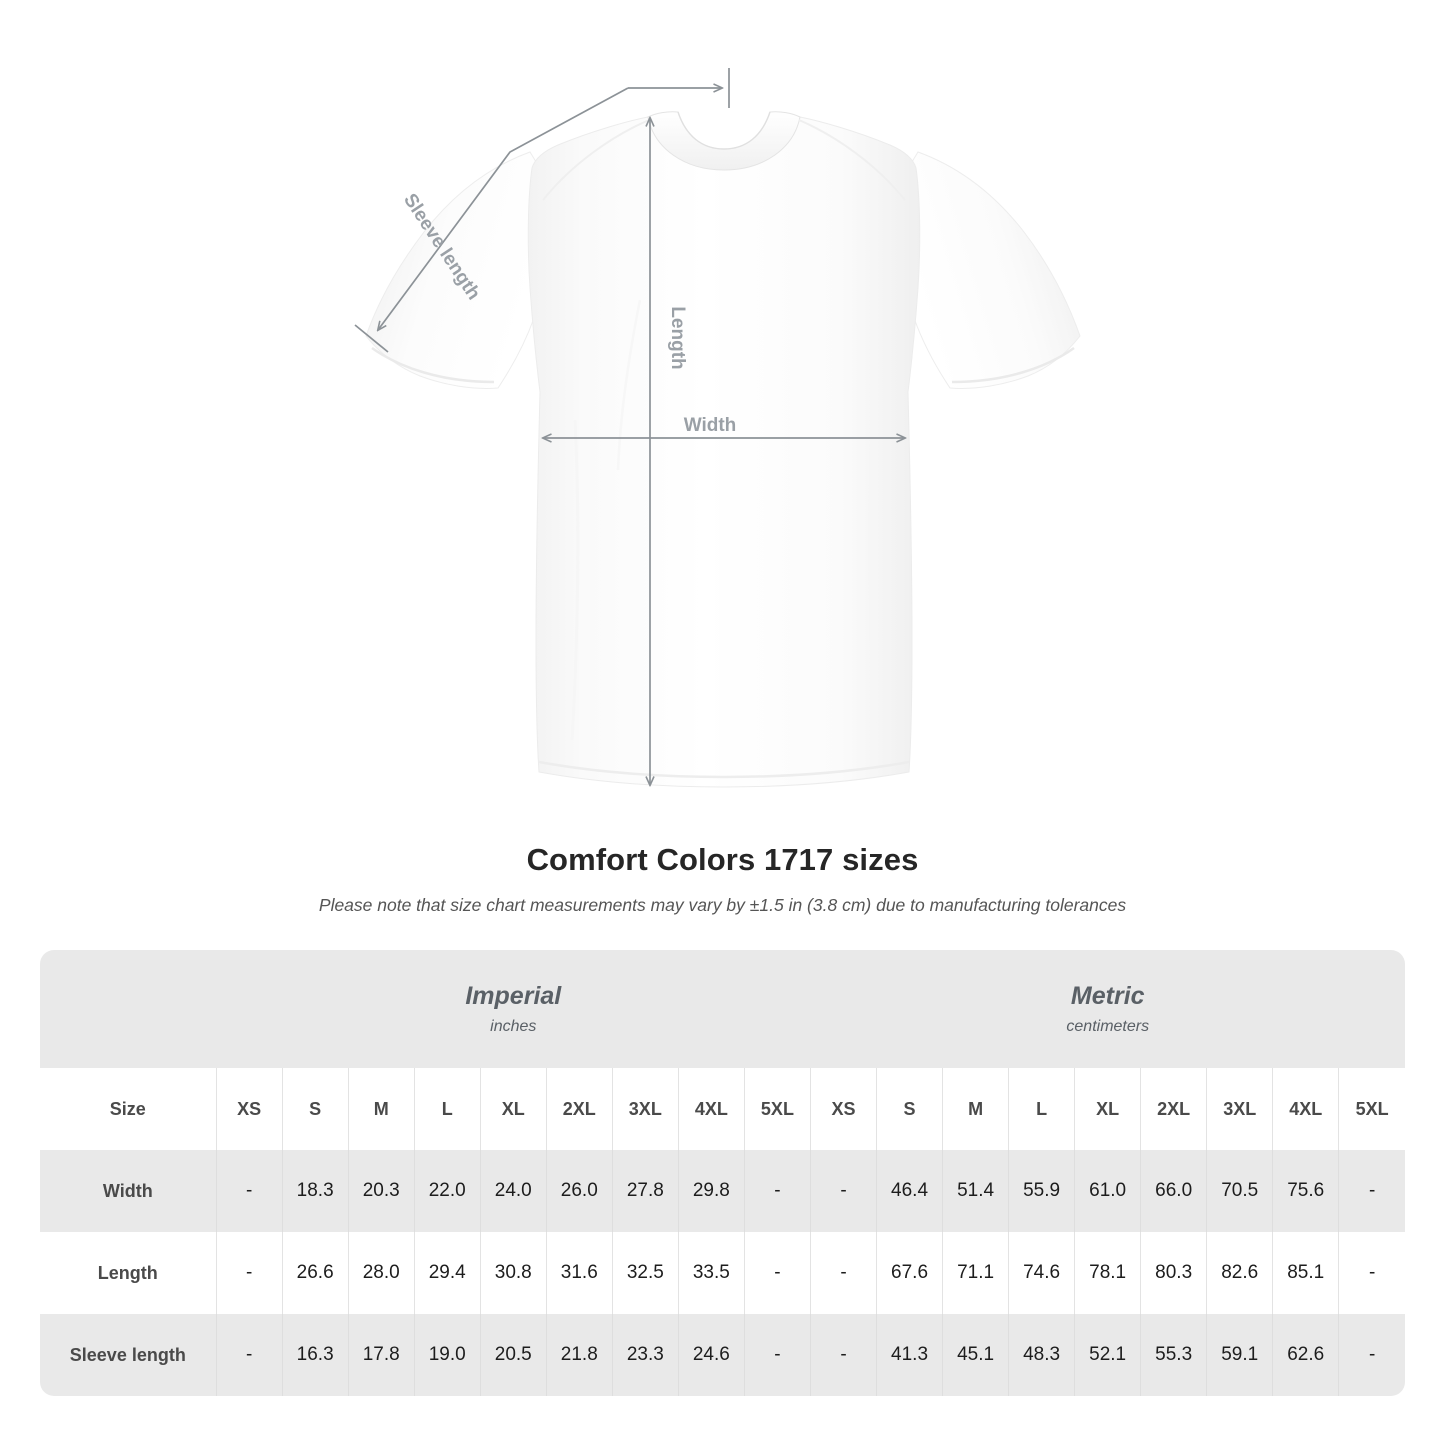  Describe the element at coordinates (513, 1273) in the screenshot. I see `measurement-cell: 30.8` at that location.